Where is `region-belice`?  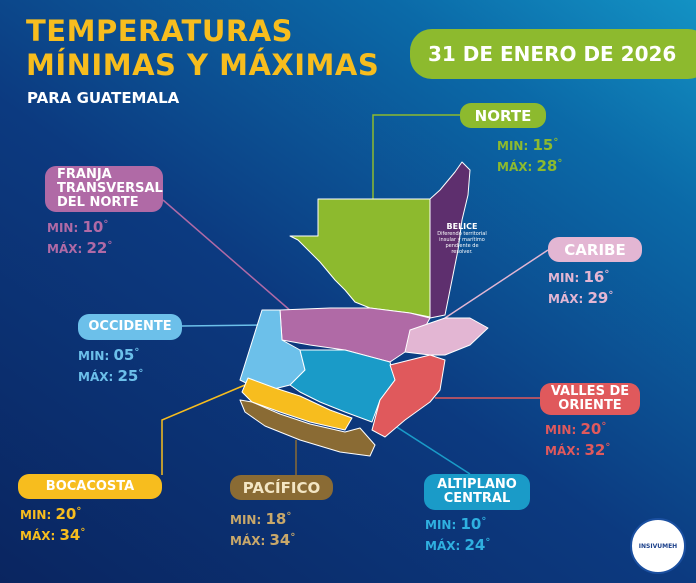
region-belice is located at coordinates (450, 240).